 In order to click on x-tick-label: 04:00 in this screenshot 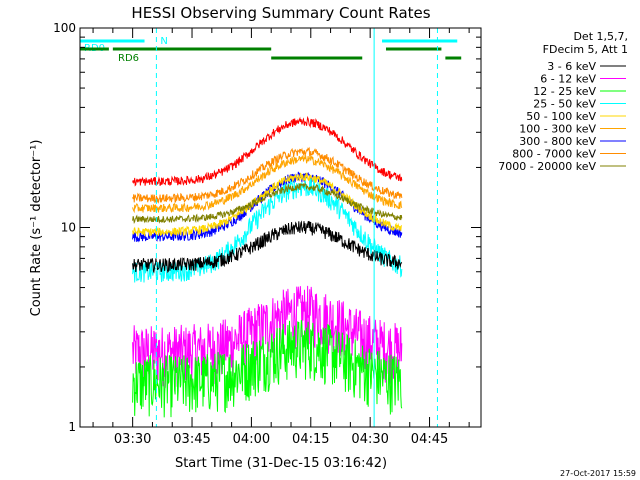, I will do `click(251, 439)`.